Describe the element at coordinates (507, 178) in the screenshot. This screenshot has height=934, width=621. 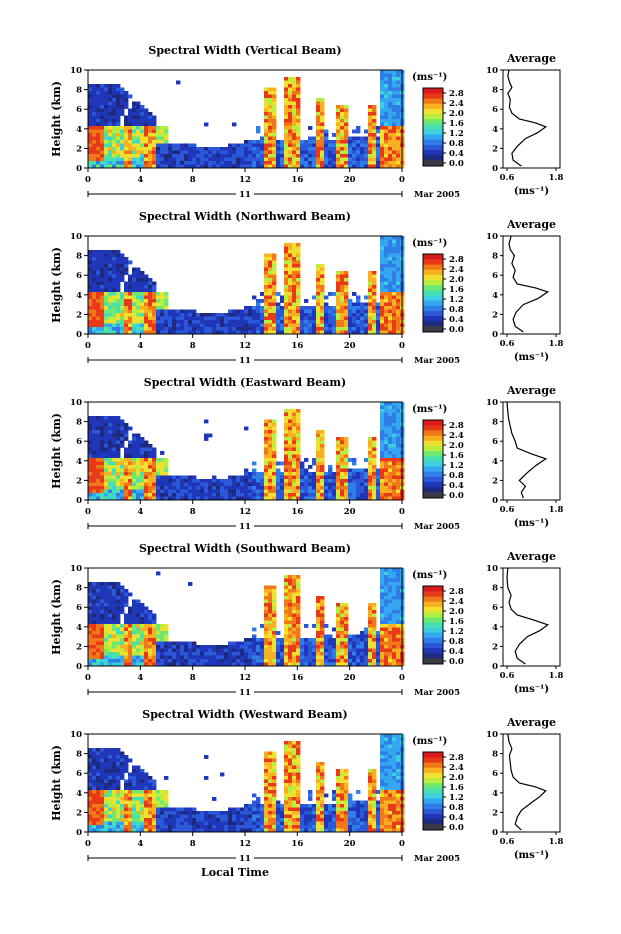
I see `average-x-tick-label: 0.6` at that location.